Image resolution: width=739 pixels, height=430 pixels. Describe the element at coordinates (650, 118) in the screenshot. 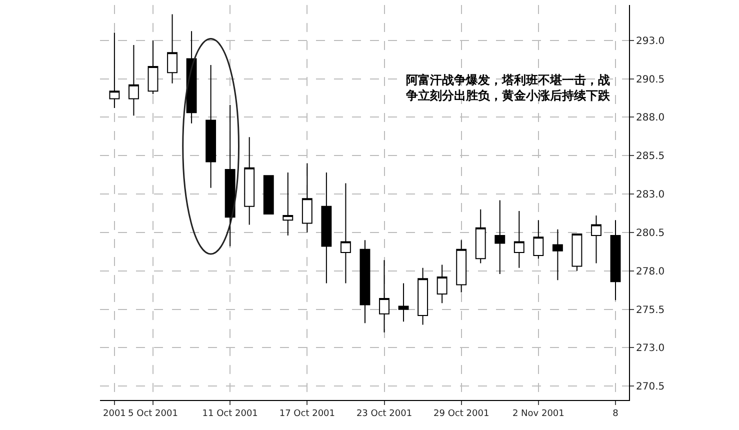

I see `y-tick-label: 288.0` at that location.